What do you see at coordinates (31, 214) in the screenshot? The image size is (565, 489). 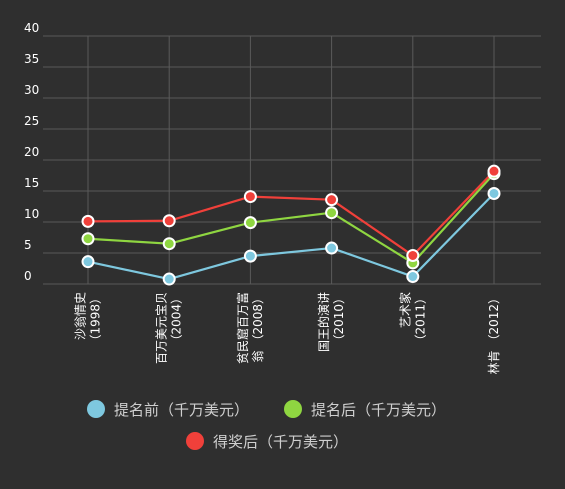 I see `y-tick-label: 10` at bounding box center [31, 214].